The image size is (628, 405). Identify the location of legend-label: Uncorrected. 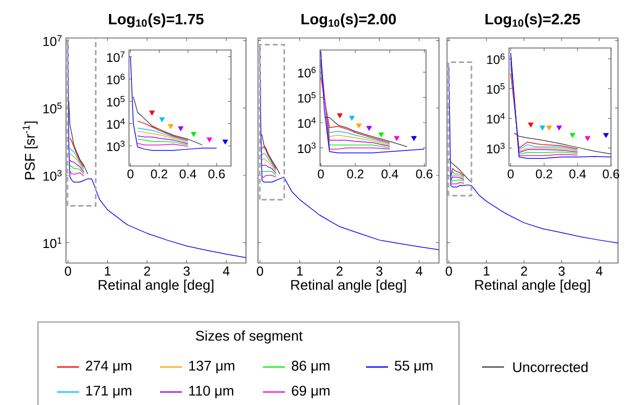
(550, 367).